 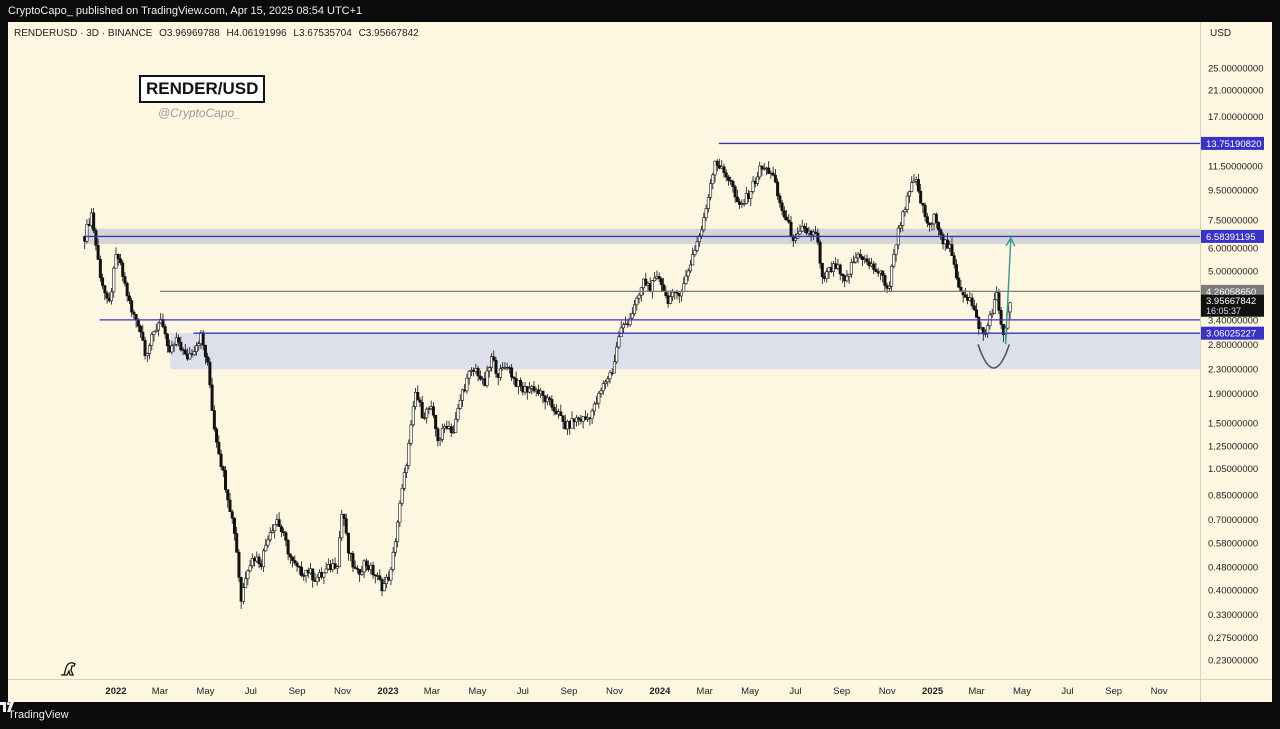 What do you see at coordinates (1221, 33) in the screenshot?
I see `currency-label: USD` at bounding box center [1221, 33].